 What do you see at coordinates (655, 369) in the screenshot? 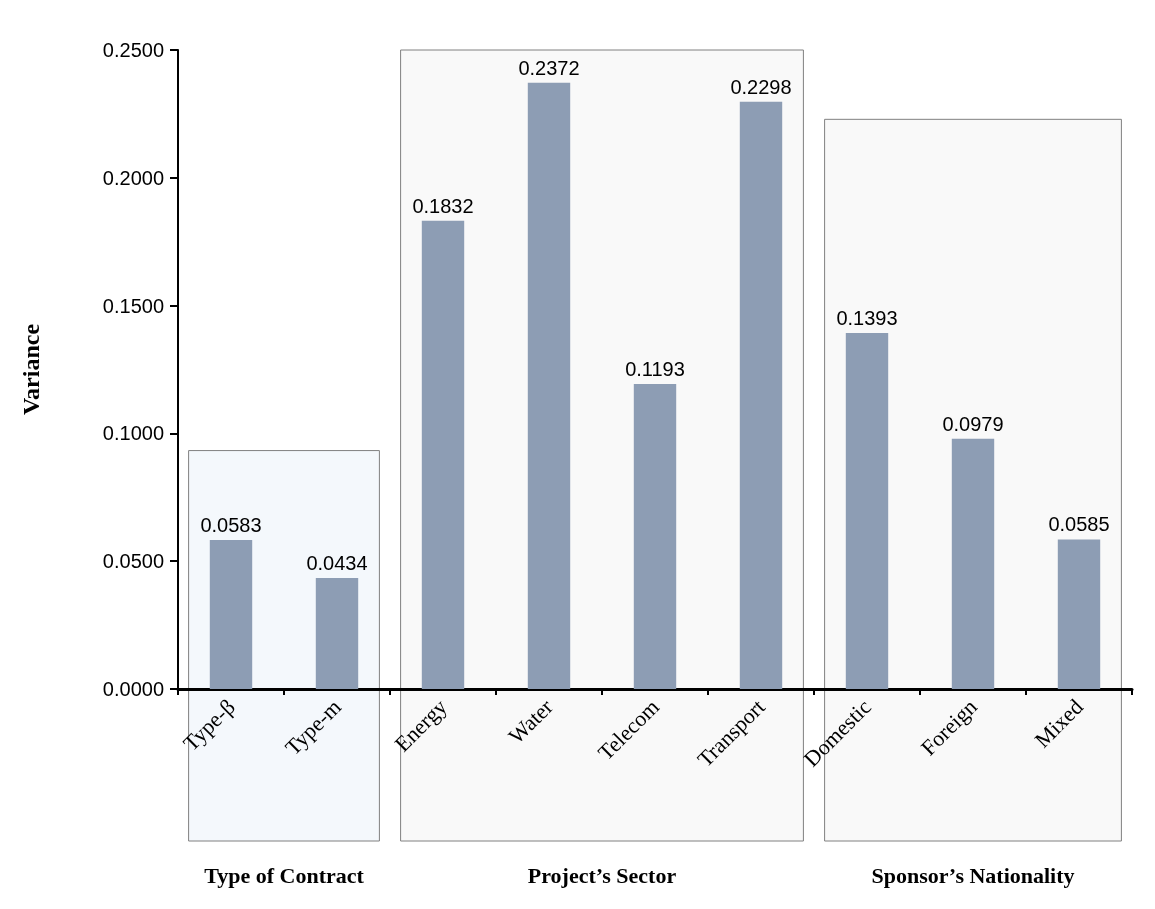
I see `data-label: 0.1193` at bounding box center [655, 369].